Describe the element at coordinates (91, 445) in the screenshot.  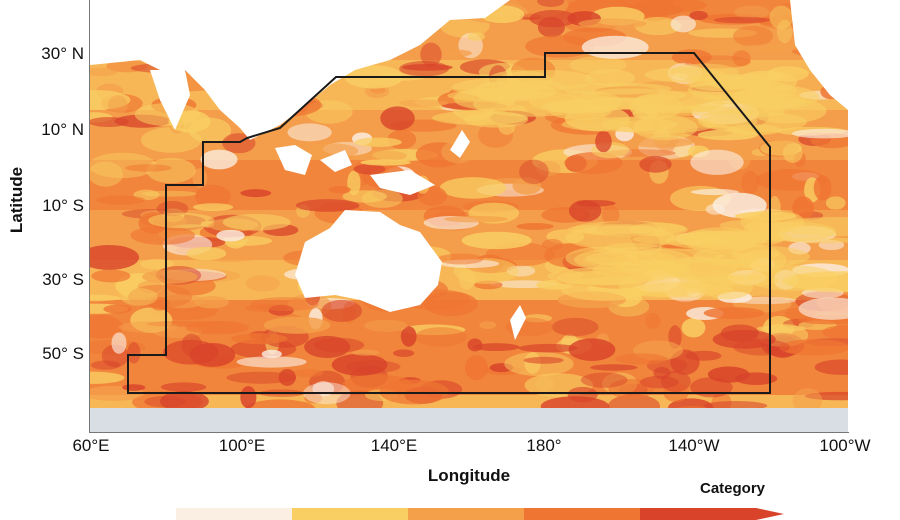
I see `lon-tick-label: 60°E` at that location.